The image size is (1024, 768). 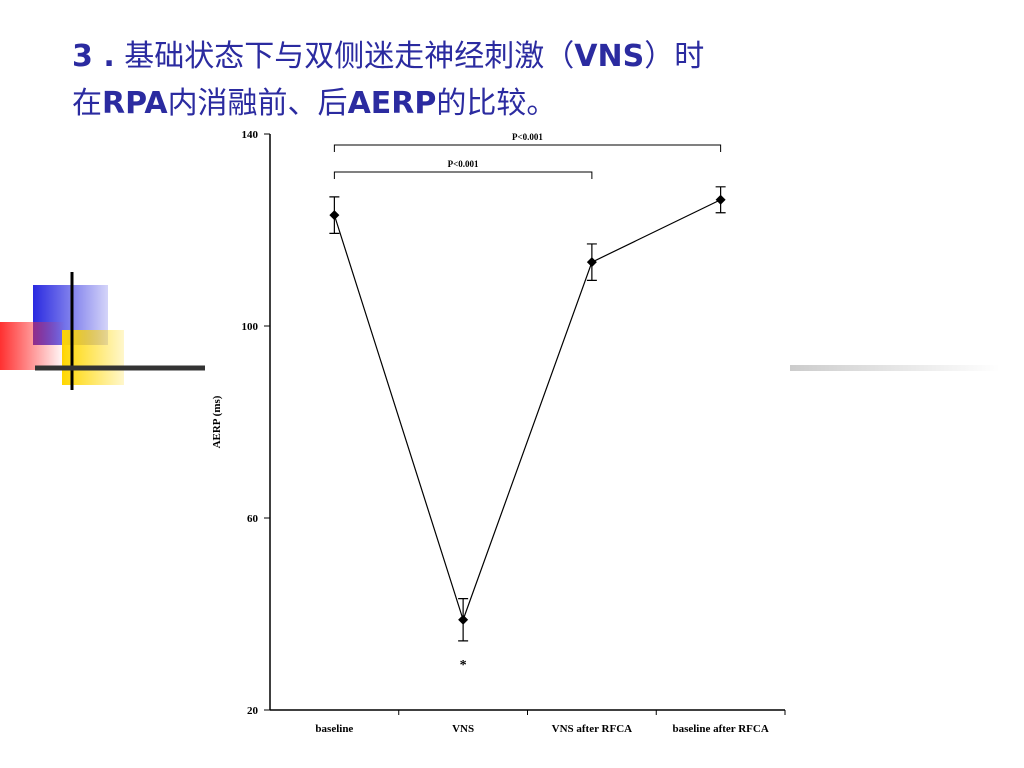 What do you see at coordinates (592, 729) in the screenshot?
I see `x-tick-label: VNS after RFCA` at bounding box center [592, 729].